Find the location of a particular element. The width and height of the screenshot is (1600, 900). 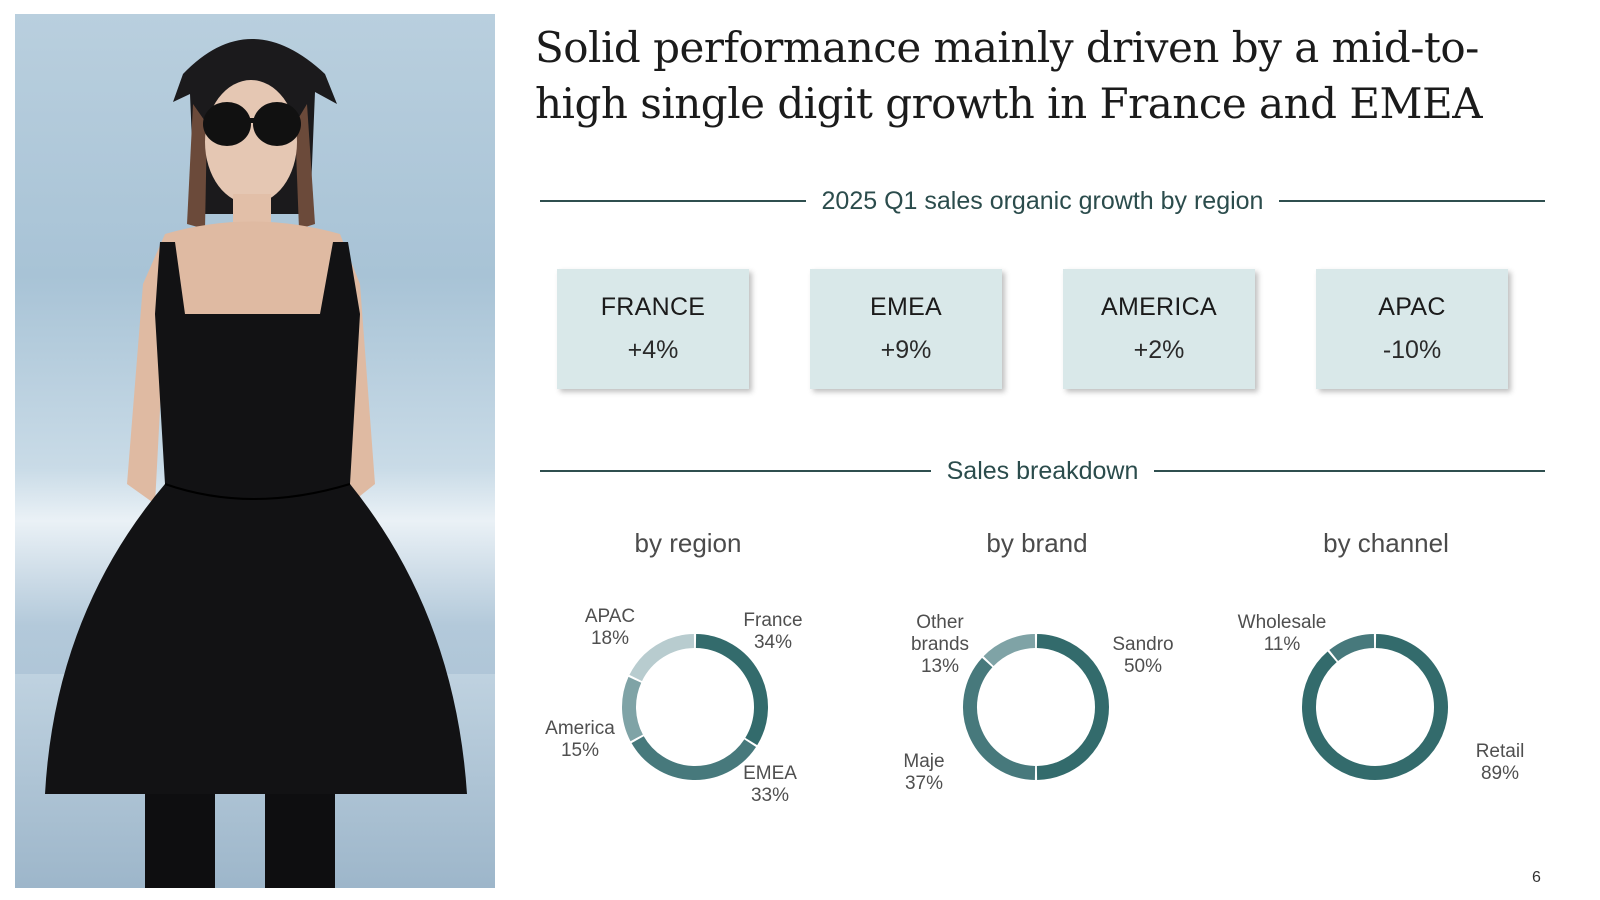

donut-slice-emea is located at coordinates (694, 758).